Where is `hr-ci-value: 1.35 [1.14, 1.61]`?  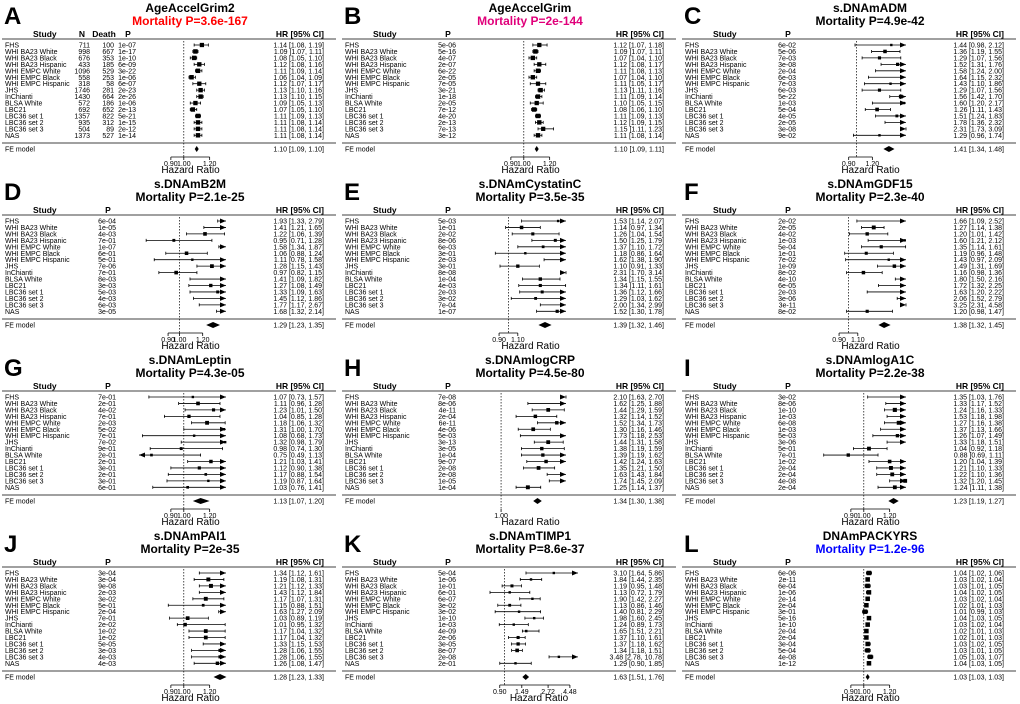 hr-ci-value: 1.35 [1.14, 1.61] is located at coordinates (978, 247).